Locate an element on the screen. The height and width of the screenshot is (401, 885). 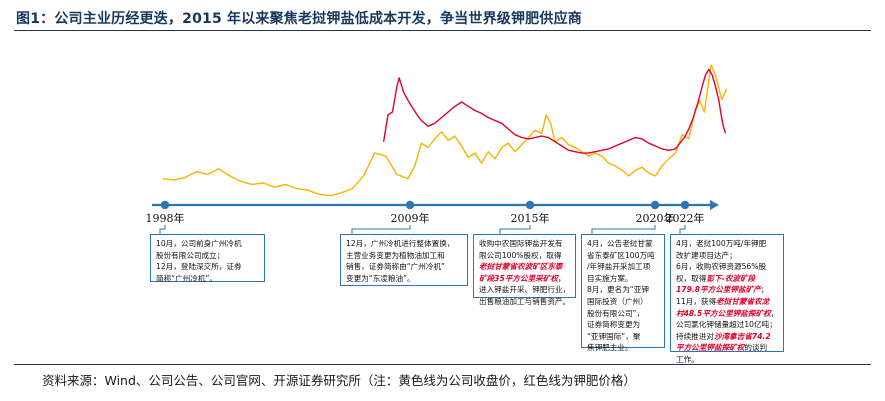
annotation-text: 股份有限公司成立； is located at coordinates (190, 255).